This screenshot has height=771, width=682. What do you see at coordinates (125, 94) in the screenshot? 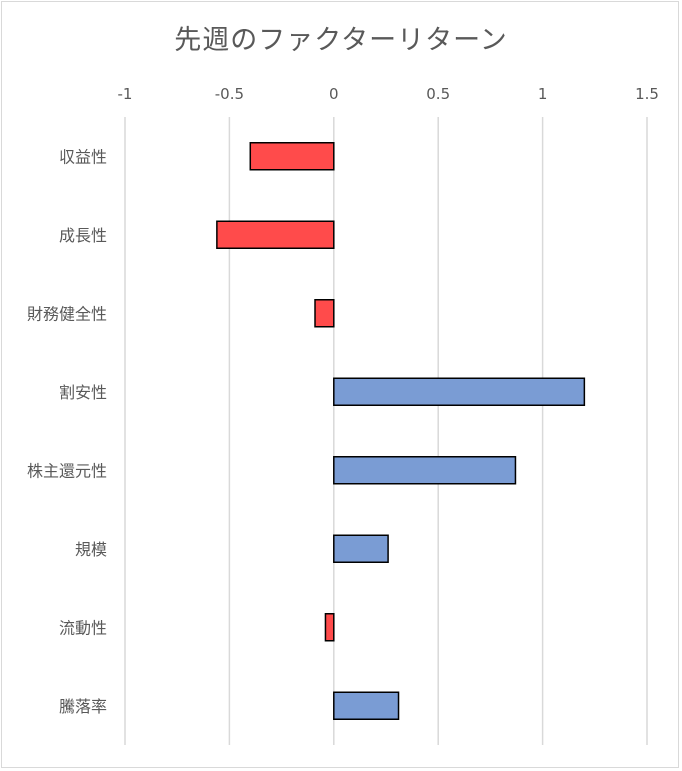
I see `x-tick-label: -1` at bounding box center [125, 94].